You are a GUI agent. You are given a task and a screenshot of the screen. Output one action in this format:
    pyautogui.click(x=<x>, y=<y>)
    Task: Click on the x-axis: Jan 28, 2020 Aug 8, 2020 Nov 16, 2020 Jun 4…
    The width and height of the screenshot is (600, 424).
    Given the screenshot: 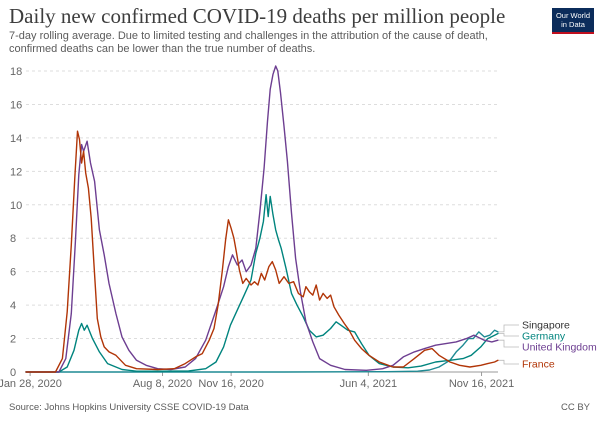 What is the action you would take?
    pyautogui.click(x=257, y=381)
    